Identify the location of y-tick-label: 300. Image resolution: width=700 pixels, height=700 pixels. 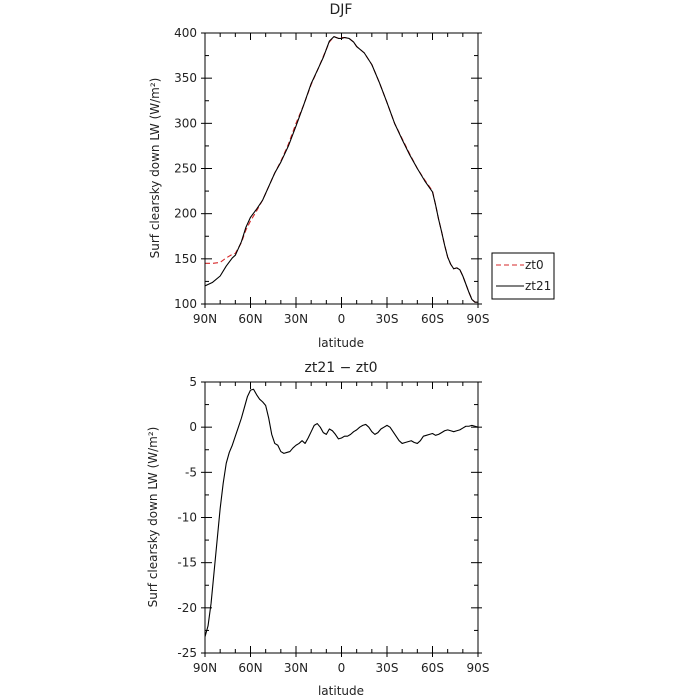
(185, 123).